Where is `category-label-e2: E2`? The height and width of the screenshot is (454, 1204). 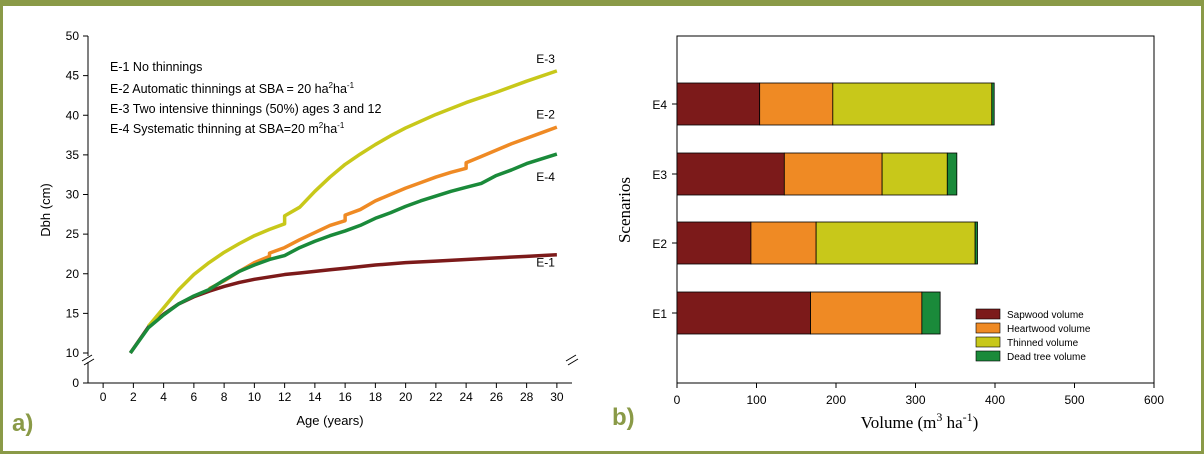 category-label-e2: E2 is located at coordinates (659, 244).